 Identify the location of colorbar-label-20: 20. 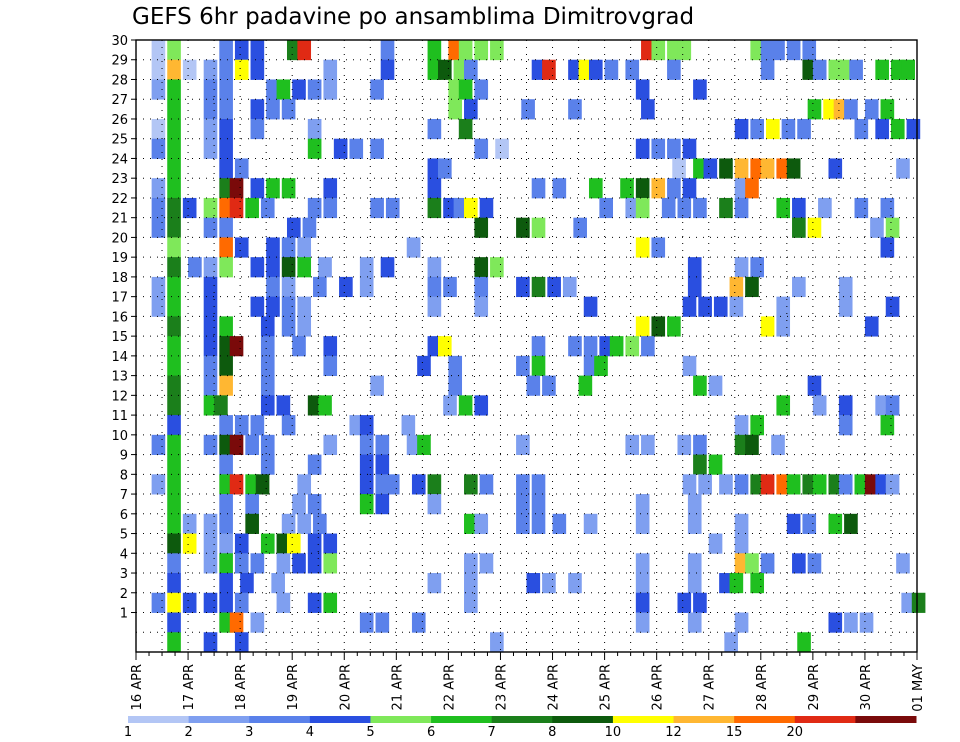
(794, 732).